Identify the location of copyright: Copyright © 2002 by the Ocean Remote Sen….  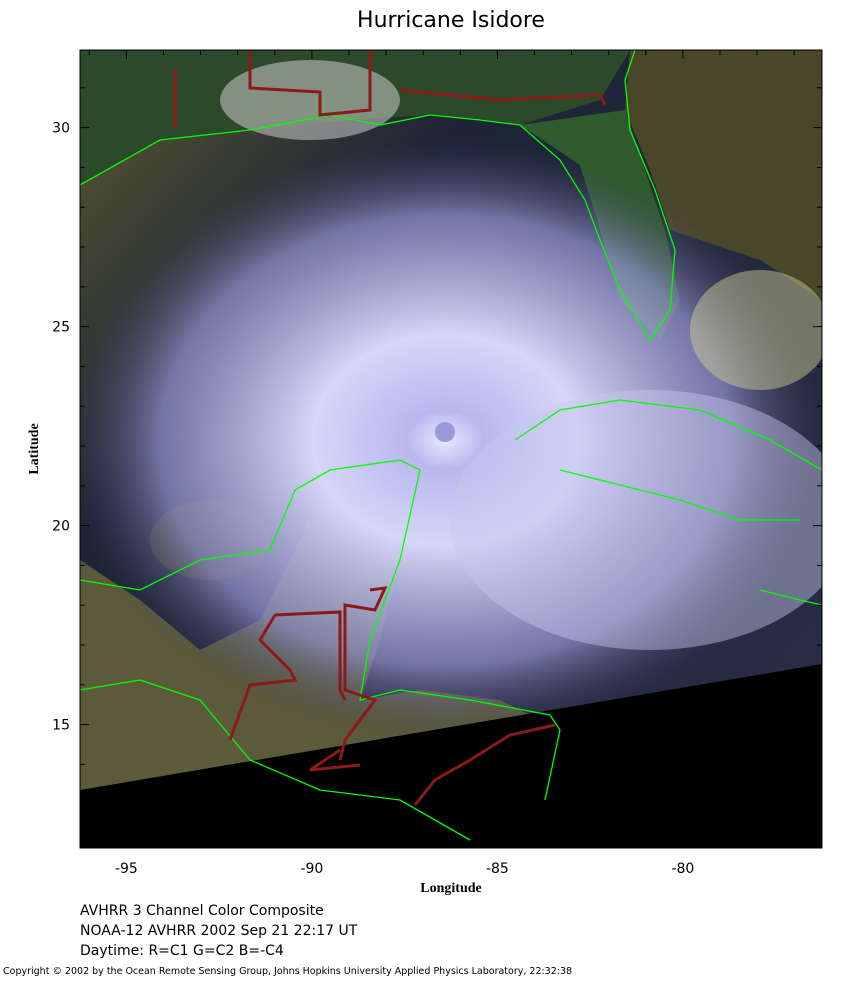
(287, 971).